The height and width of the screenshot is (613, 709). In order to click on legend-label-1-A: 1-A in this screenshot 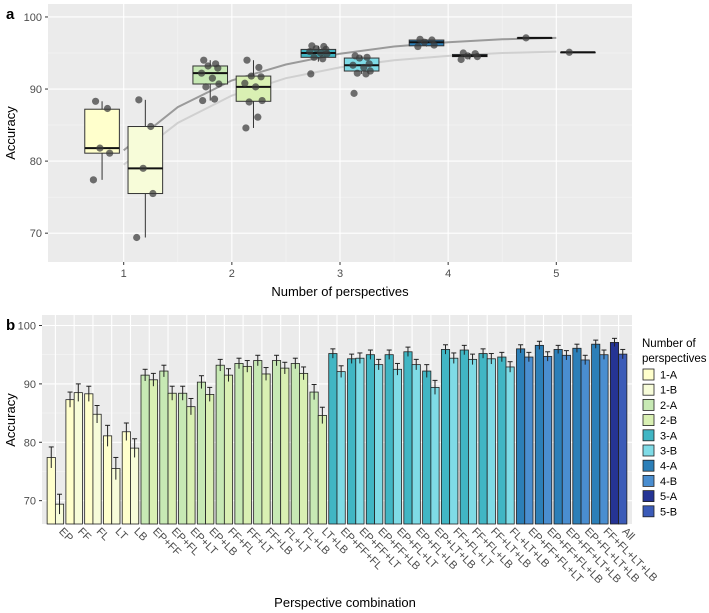, I will do `click(669, 376)`.